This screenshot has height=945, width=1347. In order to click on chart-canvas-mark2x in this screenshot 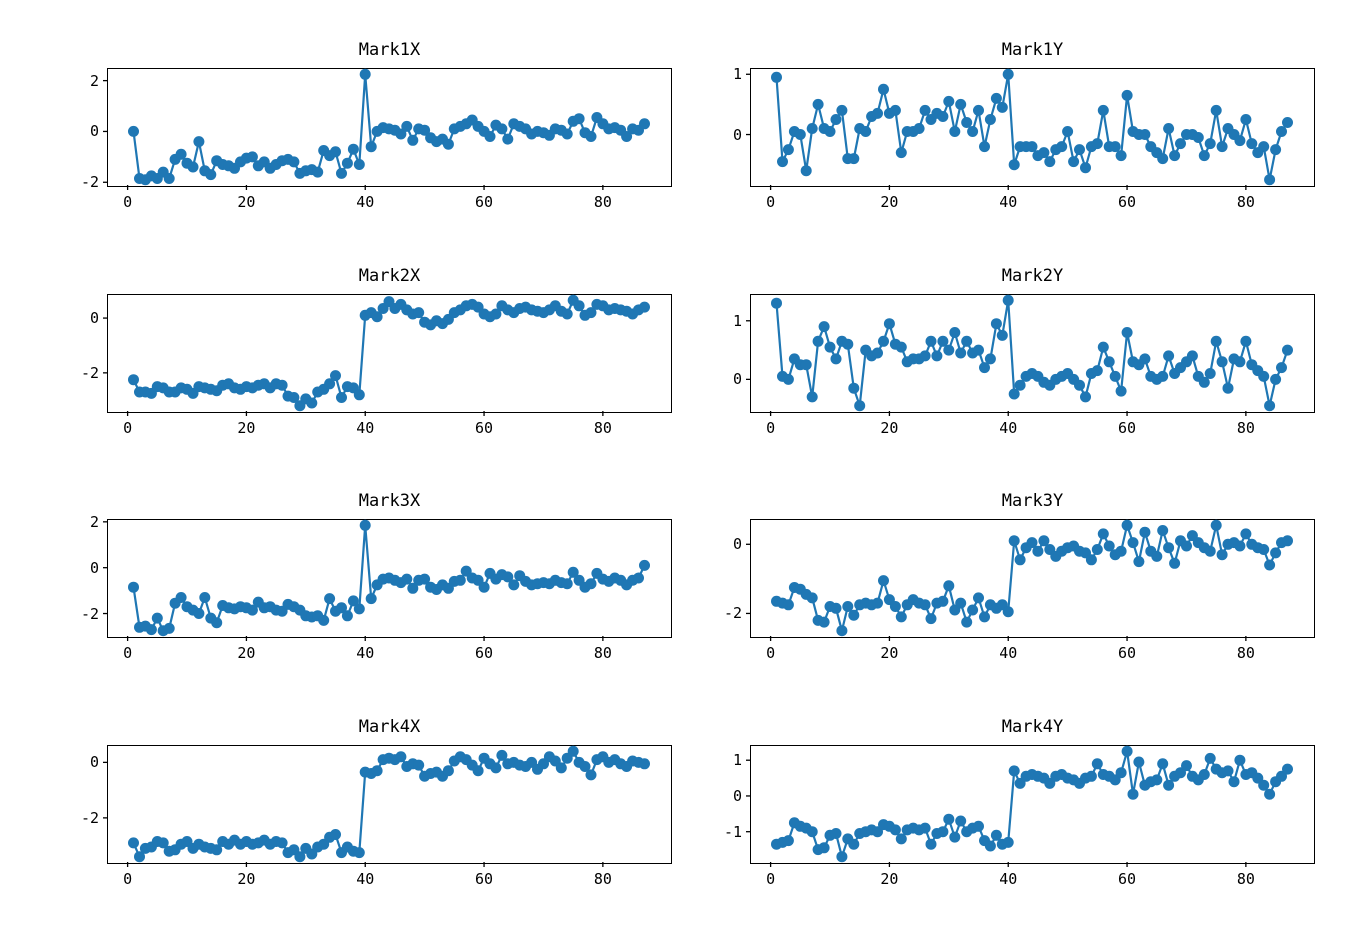, I will do `click(376, 355)`.